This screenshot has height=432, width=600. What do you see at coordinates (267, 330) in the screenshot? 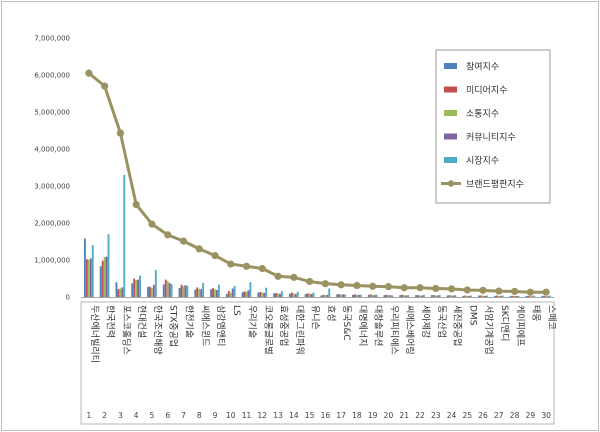
I see `x-category-label: 코오롱글로벌` at bounding box center [267, 330].